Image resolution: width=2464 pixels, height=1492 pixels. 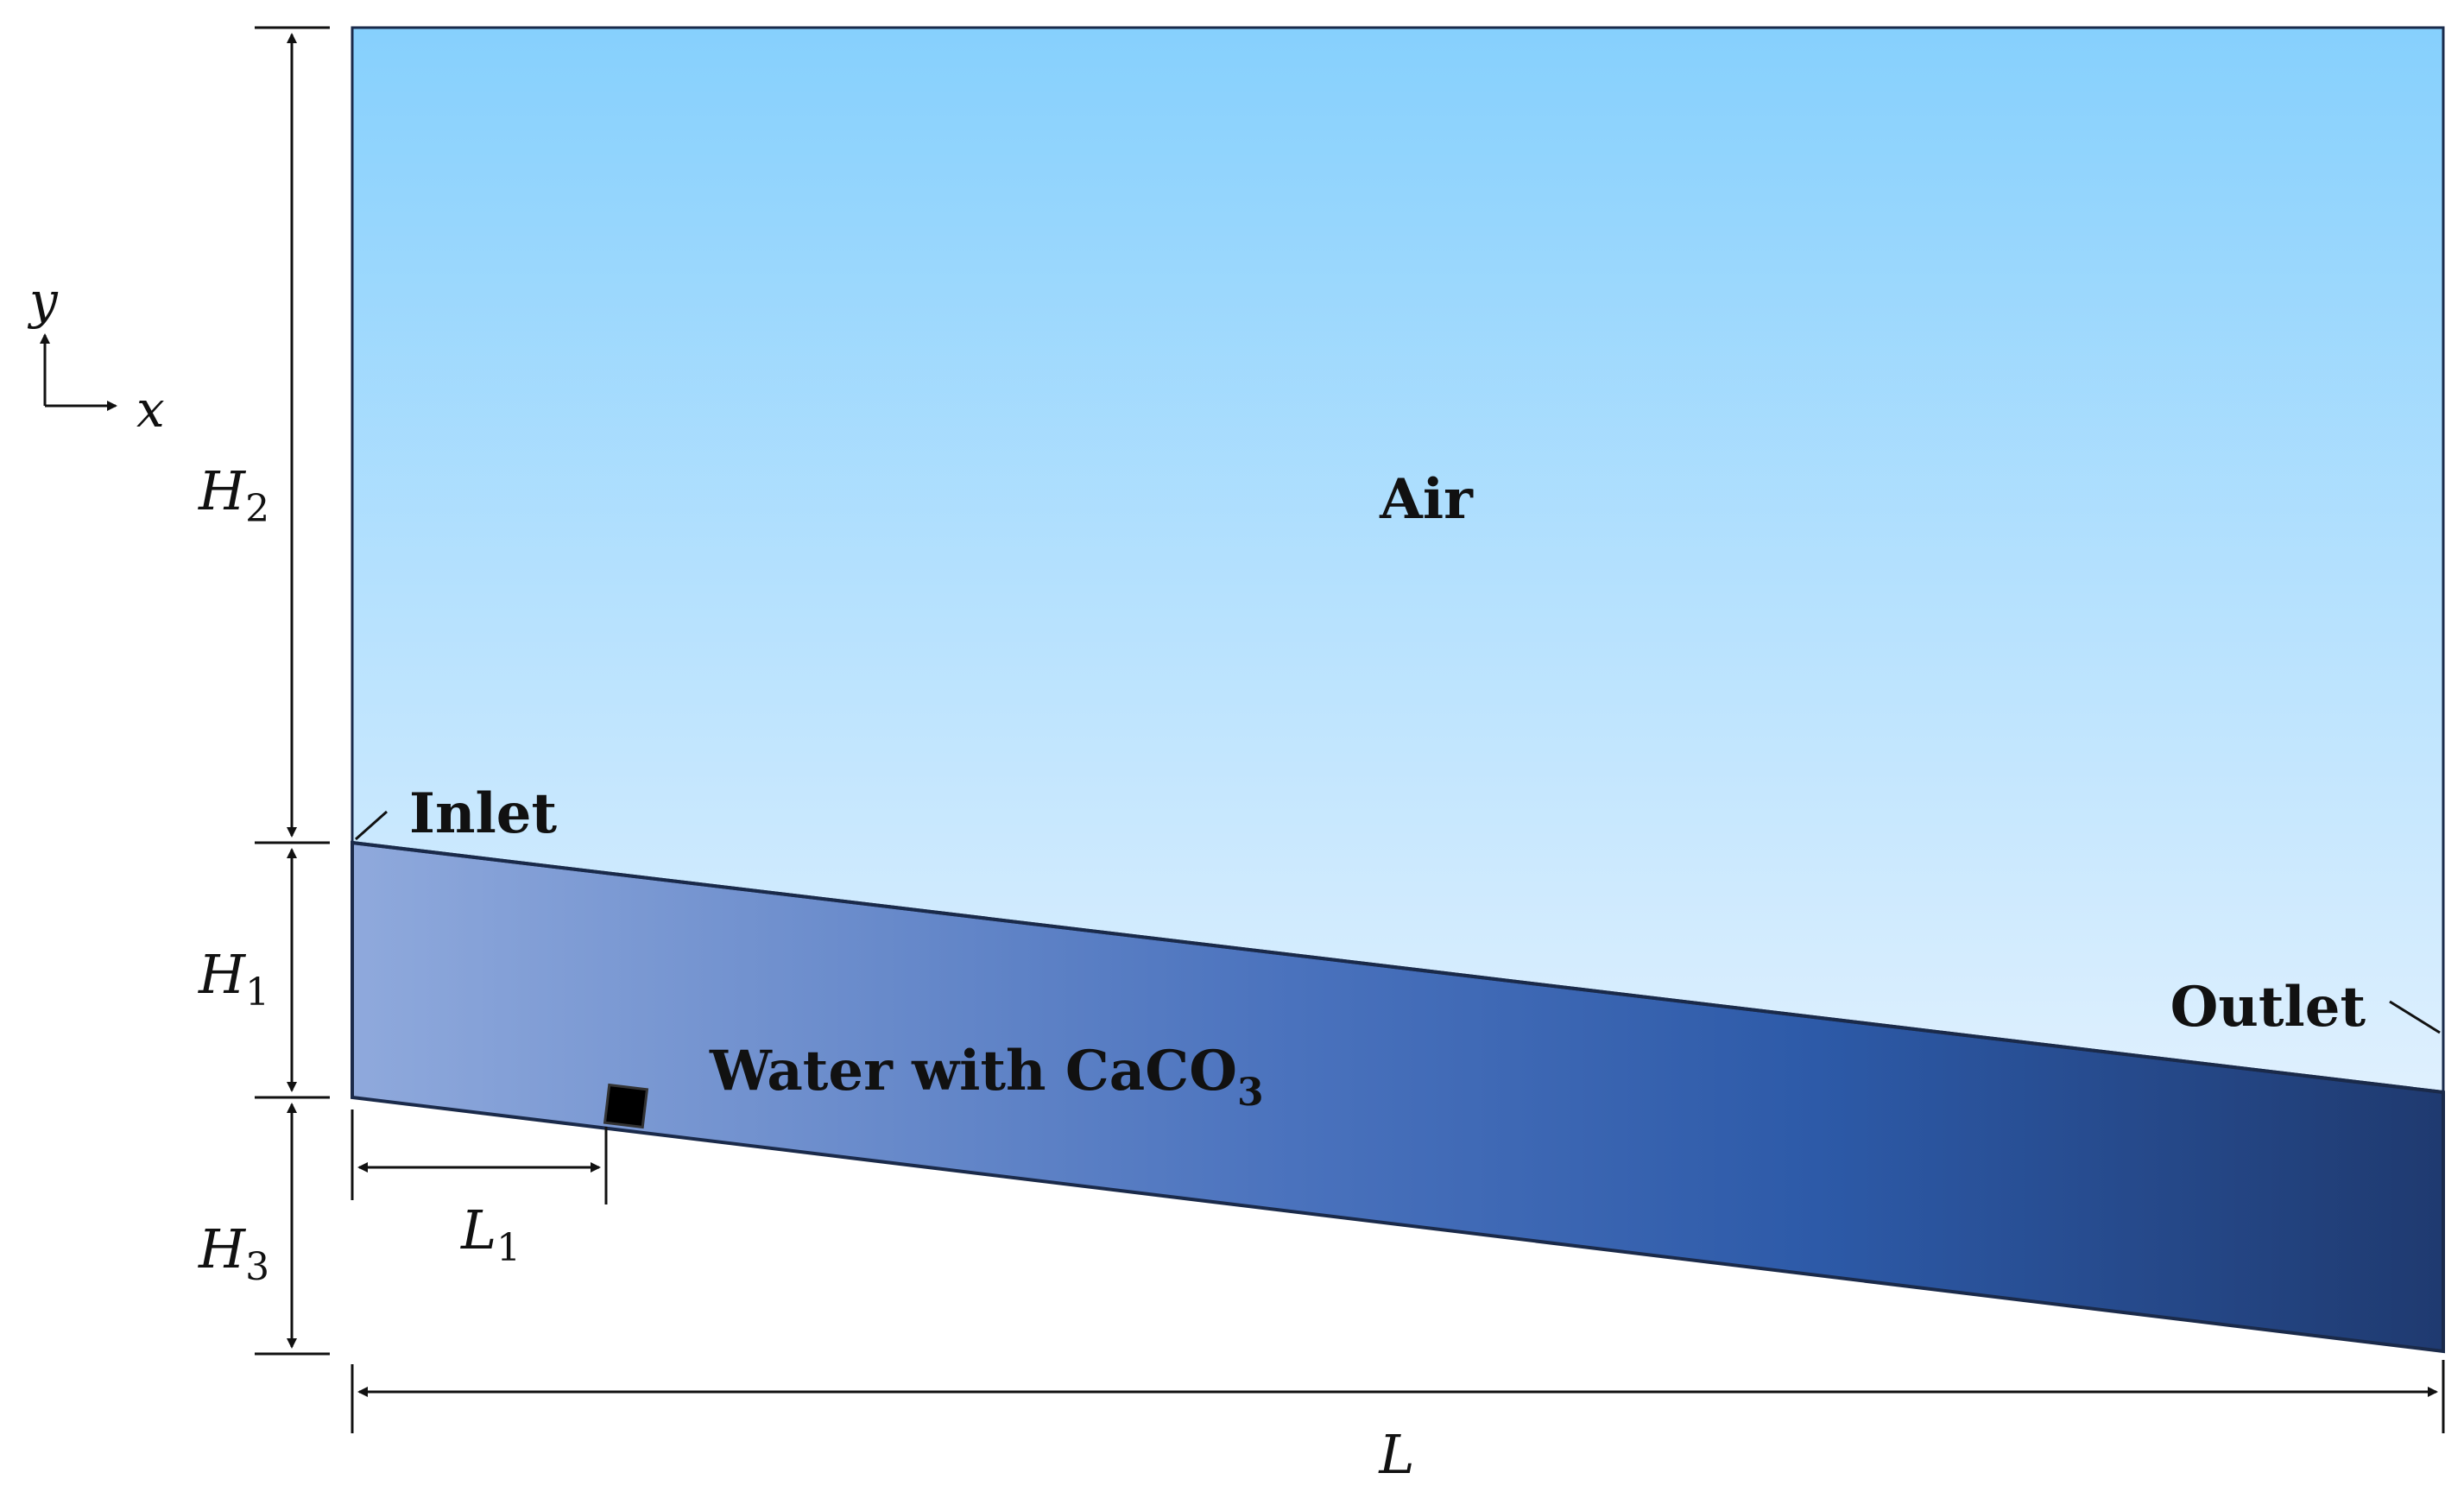 What do you see at coordinates (233, 979) in the screenshot?
I see `h1-label: H1` at bounding box center [233, 979].